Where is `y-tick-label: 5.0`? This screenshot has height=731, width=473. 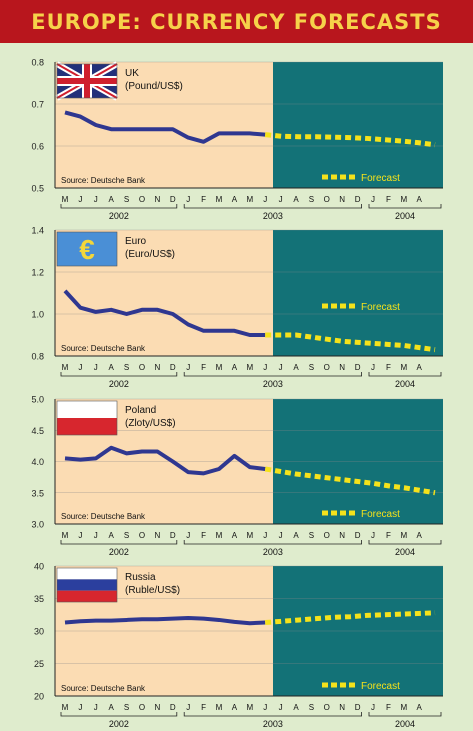 y-tick-label: 5.0 is located at coordinates (37, 400).